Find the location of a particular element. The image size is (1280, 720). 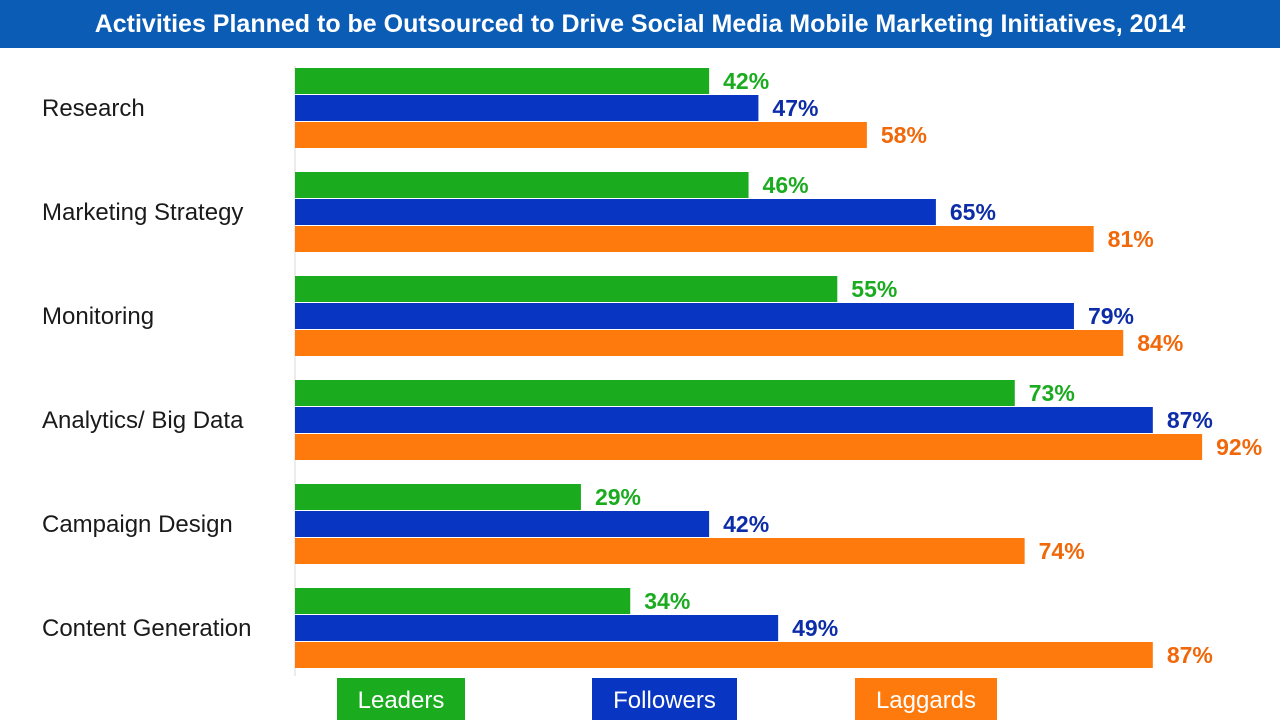

bar-laggards-research is located at coordinates (581, 135).